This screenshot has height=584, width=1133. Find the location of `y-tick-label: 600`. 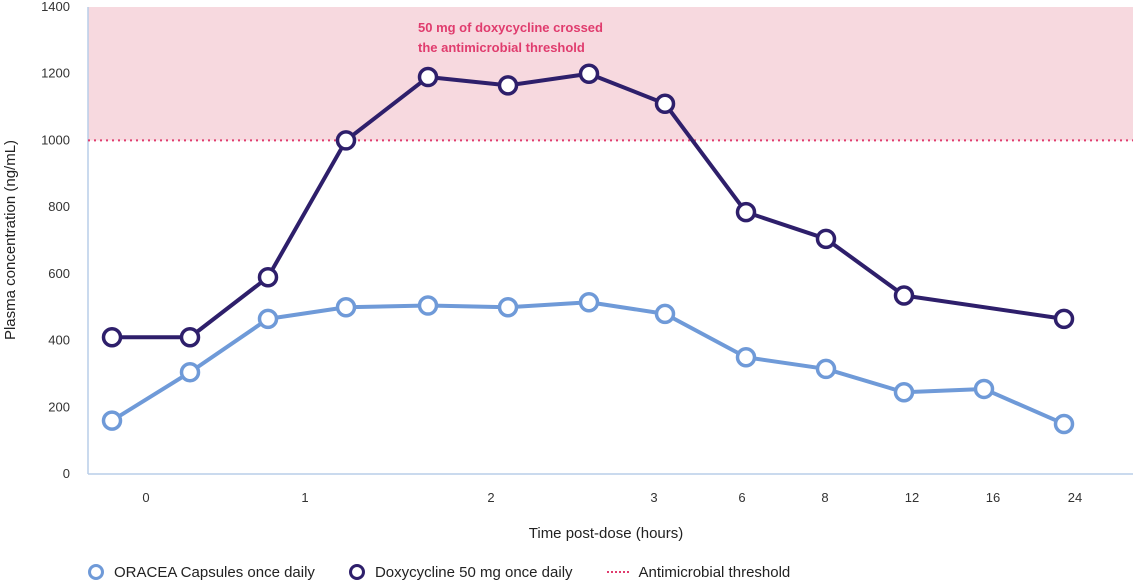

y-tick-label: 600 is located at coordinates (59, 273).